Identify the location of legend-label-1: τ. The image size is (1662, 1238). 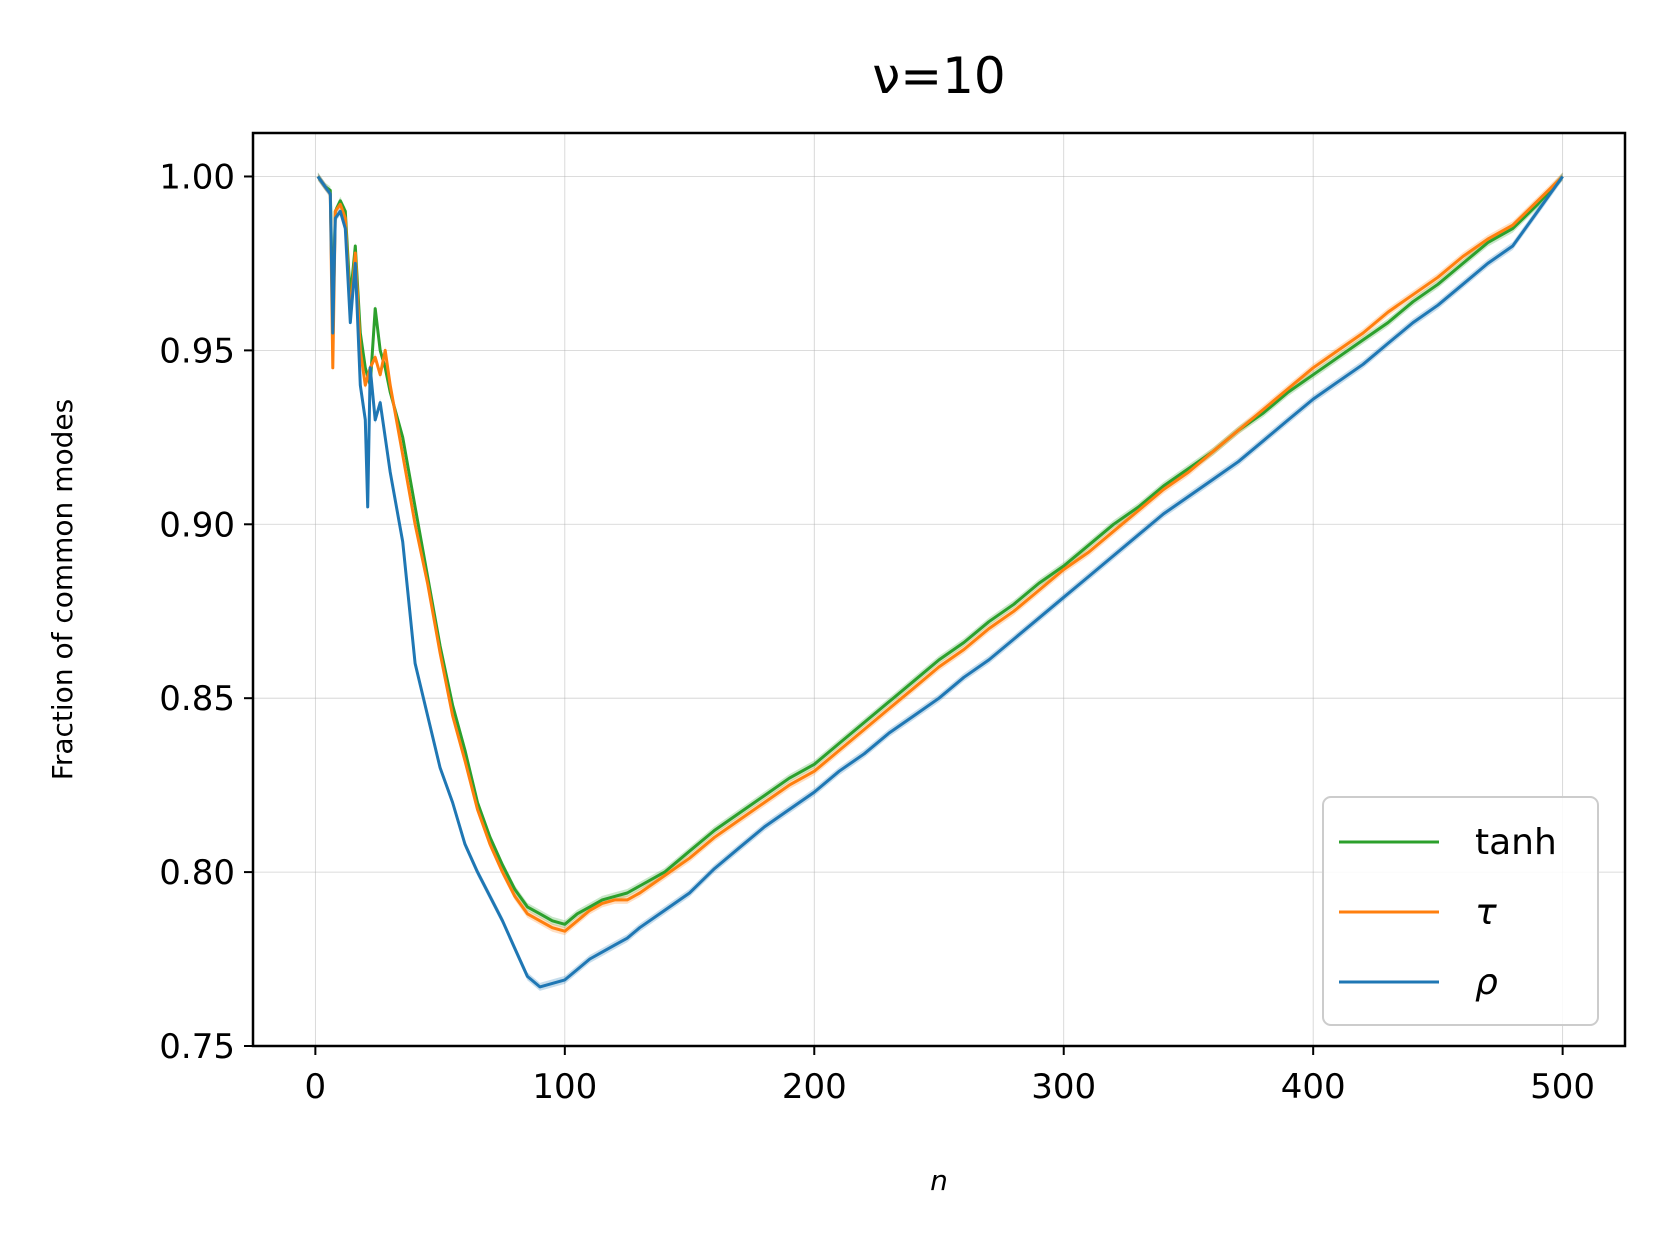
(1486, 912).